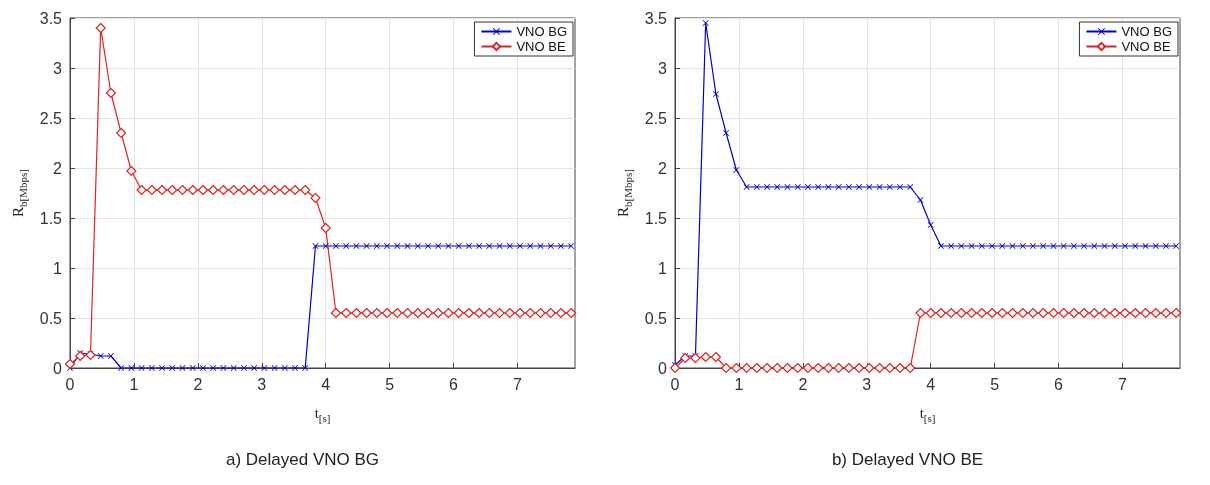 This screenshot has width=1210, height=485. I want to click on text: a) Delayed VNO BG, so click(302, 459).